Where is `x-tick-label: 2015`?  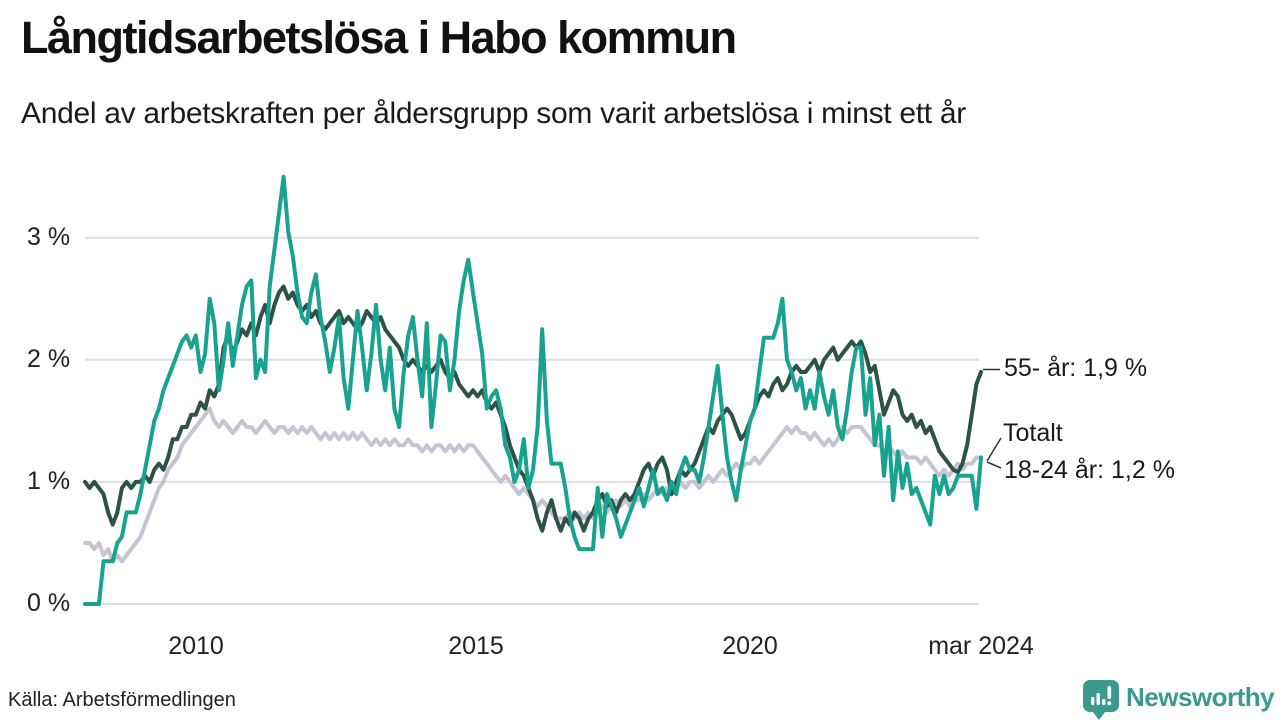
x-tick-label: 2015 is located at coordinates (476, 646).